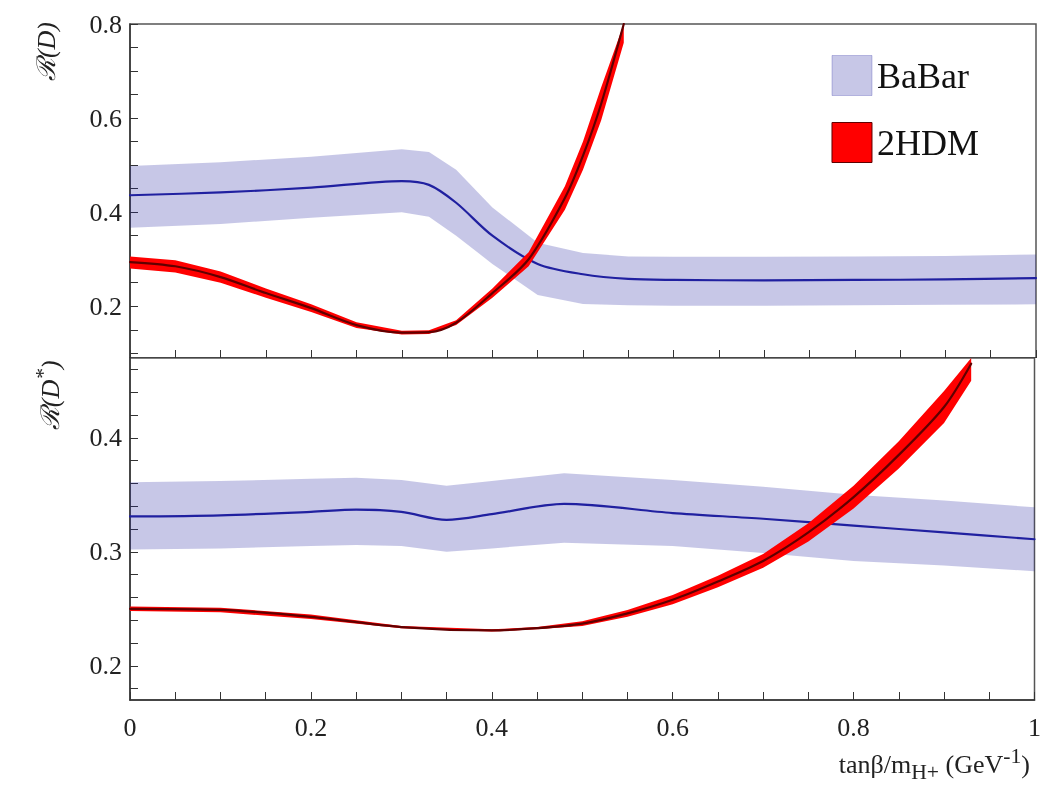 This screenshot has width=1044, height=791. What do you see at coordinates (105, 24) in the screenshot?
I see `y-tick-label: 0.8` at bounding box center [105, 24].